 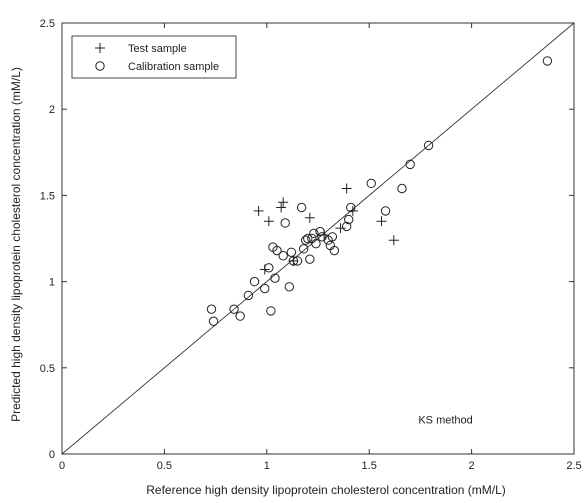 I want to click on legend-box, so click(x=154, y=57).